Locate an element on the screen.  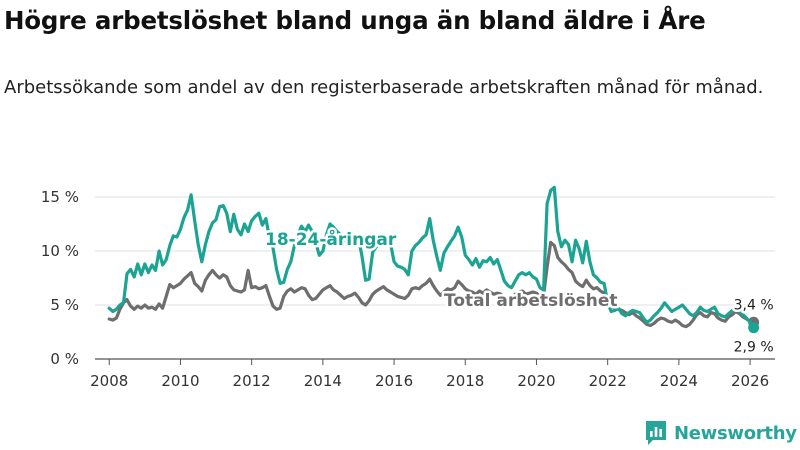
y-tick-label: 0 % is located at coordinates (64, 359).